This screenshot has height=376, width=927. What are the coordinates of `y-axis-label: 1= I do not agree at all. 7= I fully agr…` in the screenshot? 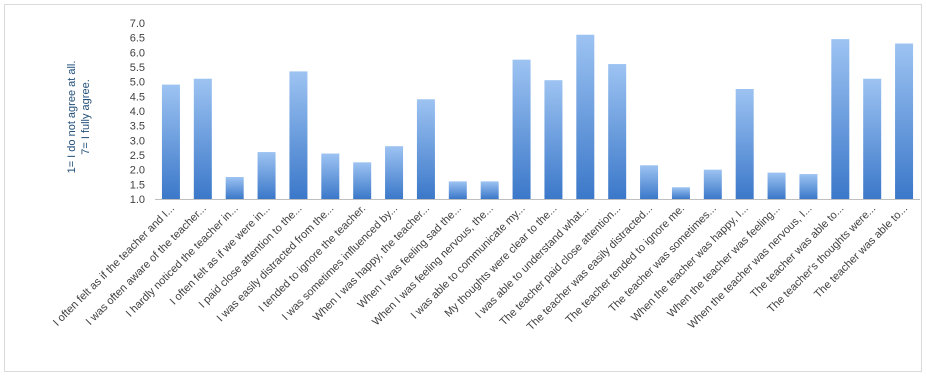 It's located at (79, 117).